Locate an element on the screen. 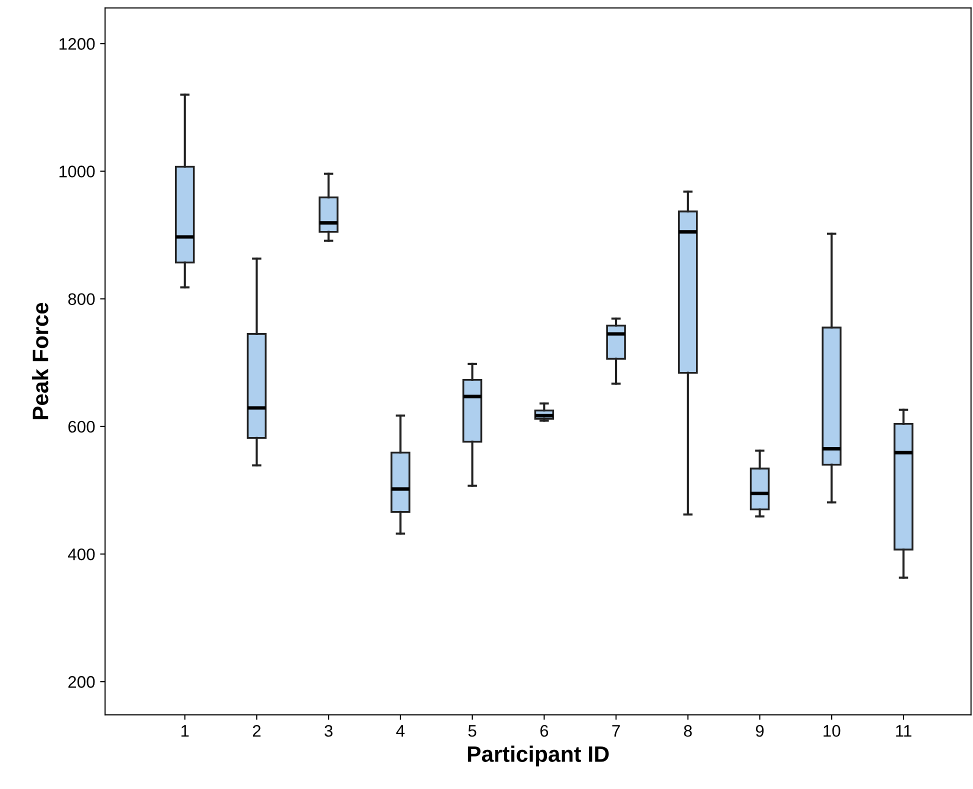 Image resolution: width=973 pixels, height=789 pixels. x-tick-label: 2 is located at coordinates (256, 730).